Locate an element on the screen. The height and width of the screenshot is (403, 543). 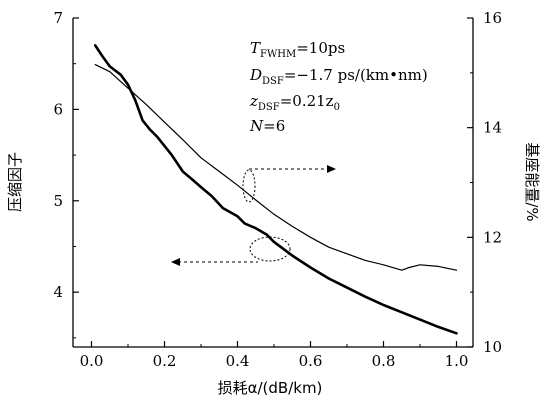
x-axis-ticks: 0.0 0.2 0.4 0.6 0.8 1.0 is located at coordinates (274, 355).